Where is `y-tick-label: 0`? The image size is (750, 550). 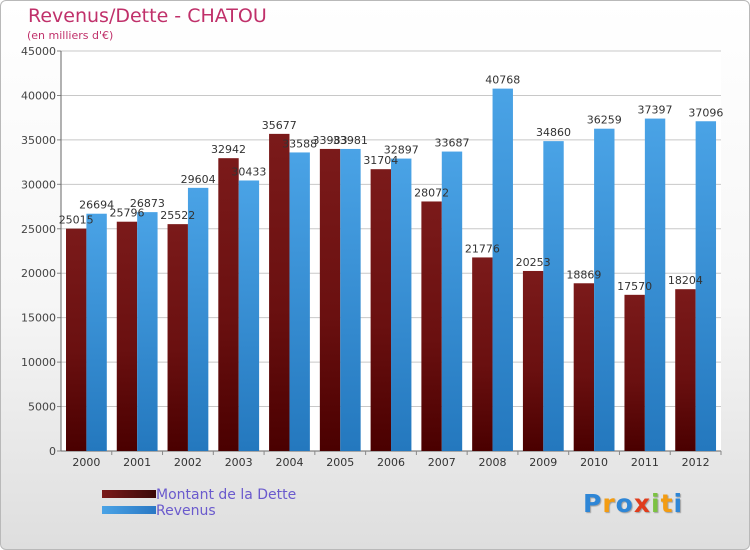
y-tick-label: 0 is located at coordinates (52, 451).